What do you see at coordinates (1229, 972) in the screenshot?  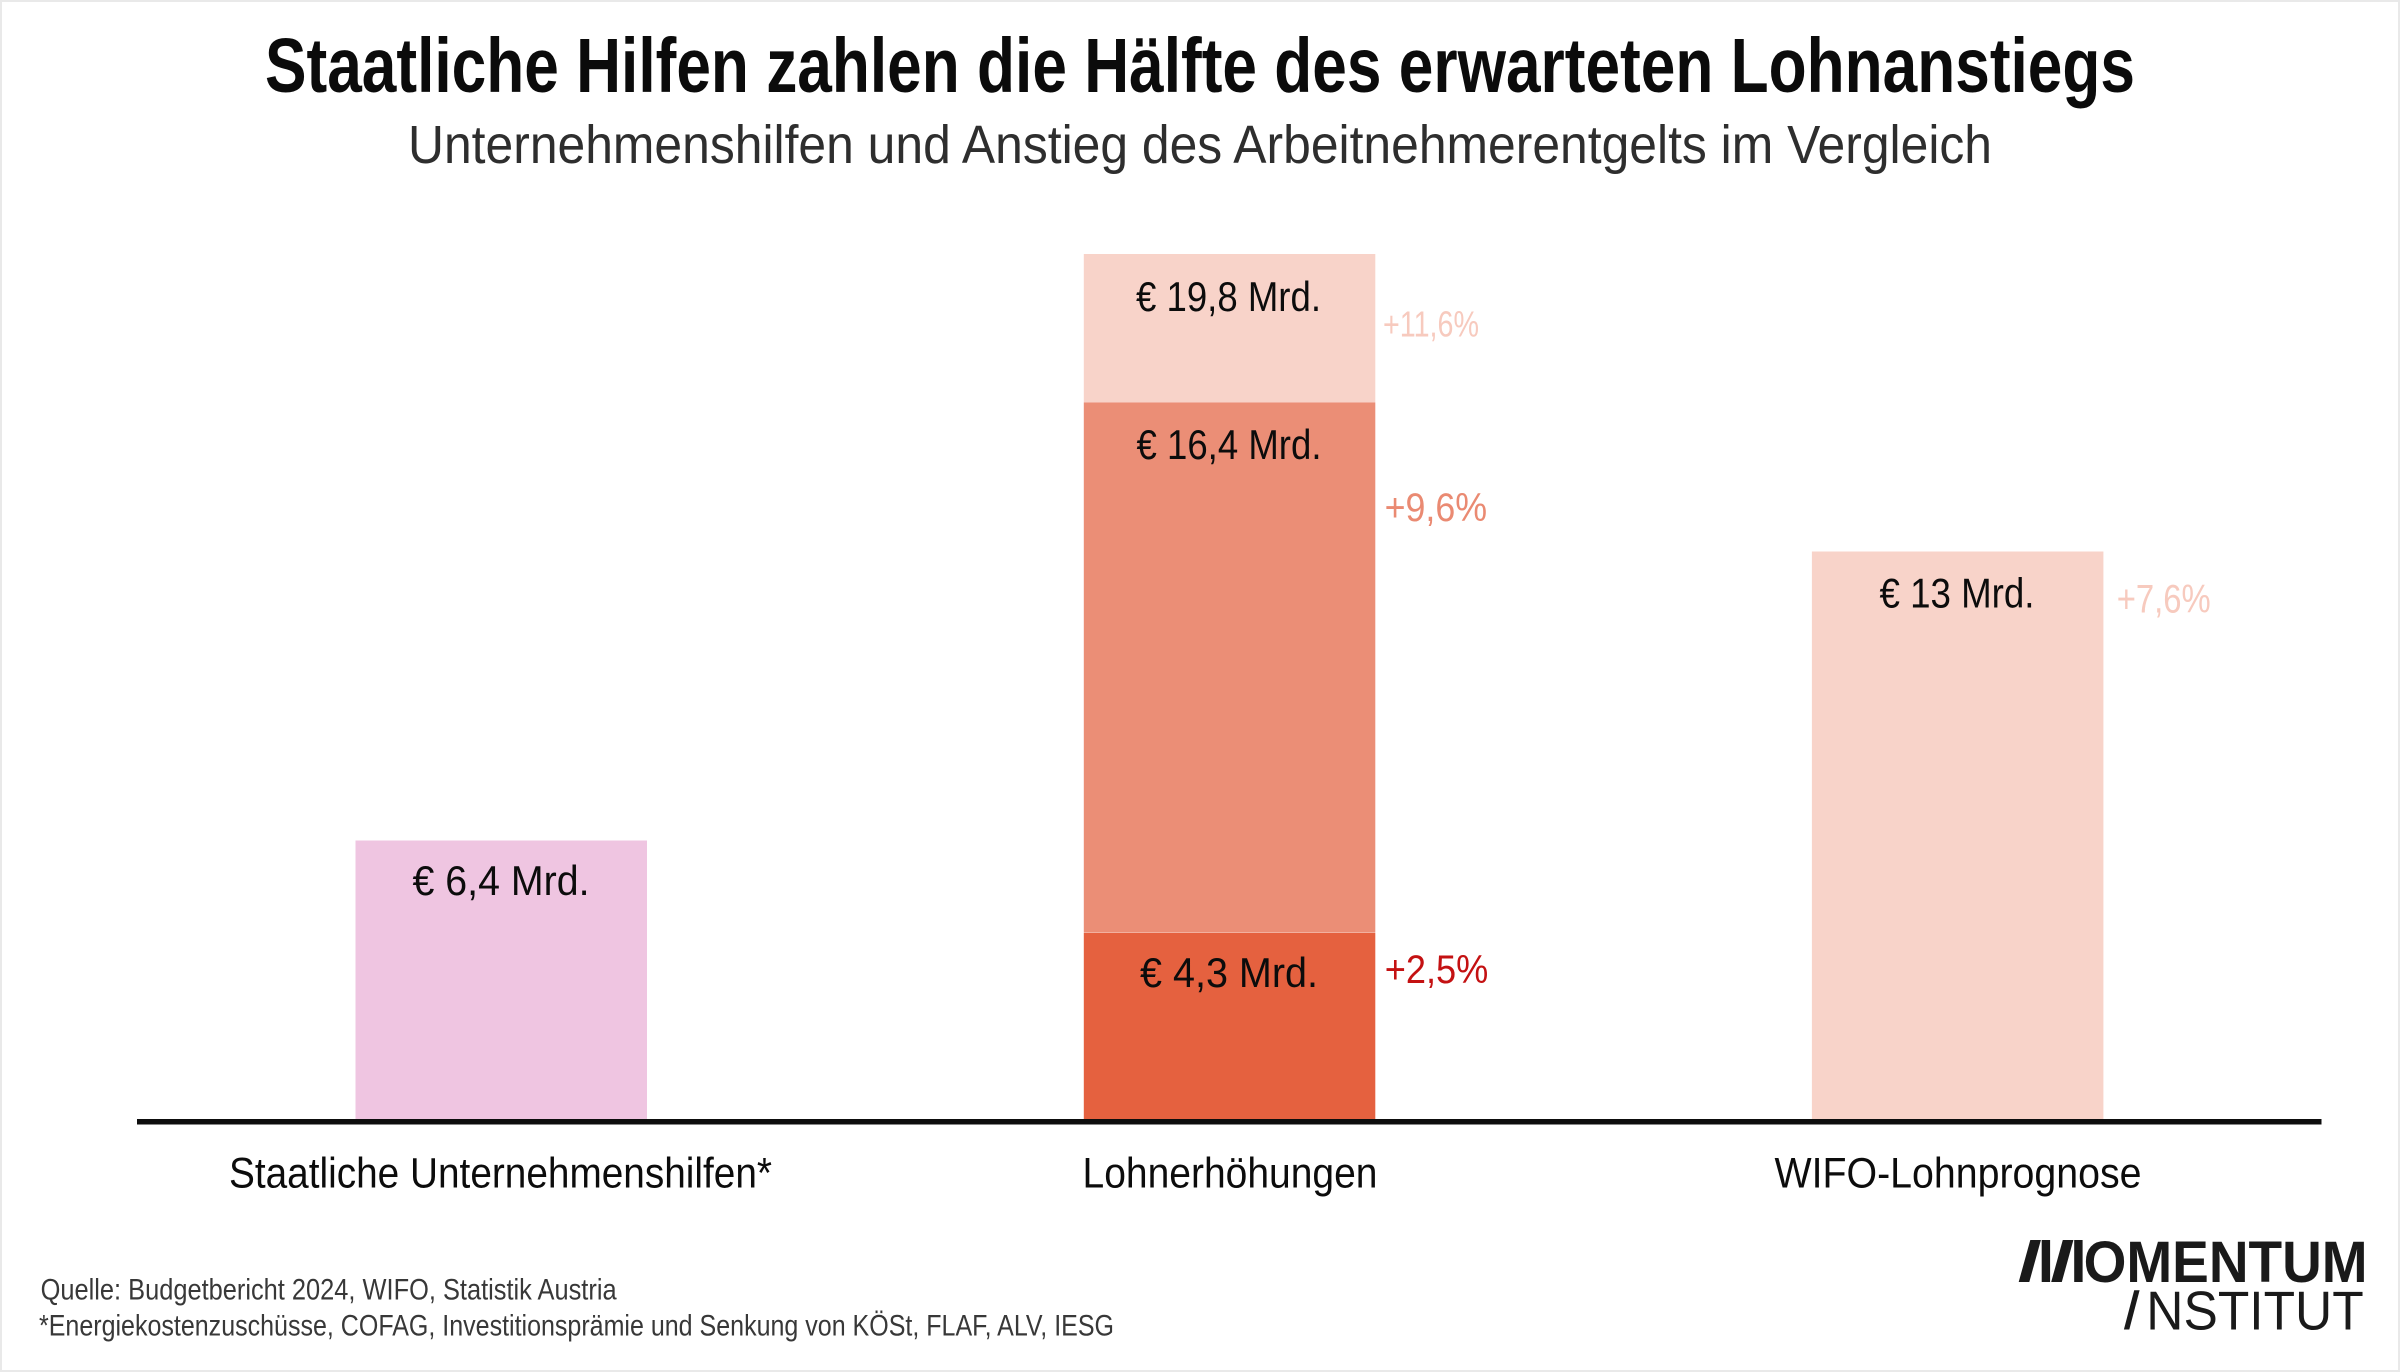 I see `svg-text: € 4,3 Mrd.` at bounding box center [1229, 972].